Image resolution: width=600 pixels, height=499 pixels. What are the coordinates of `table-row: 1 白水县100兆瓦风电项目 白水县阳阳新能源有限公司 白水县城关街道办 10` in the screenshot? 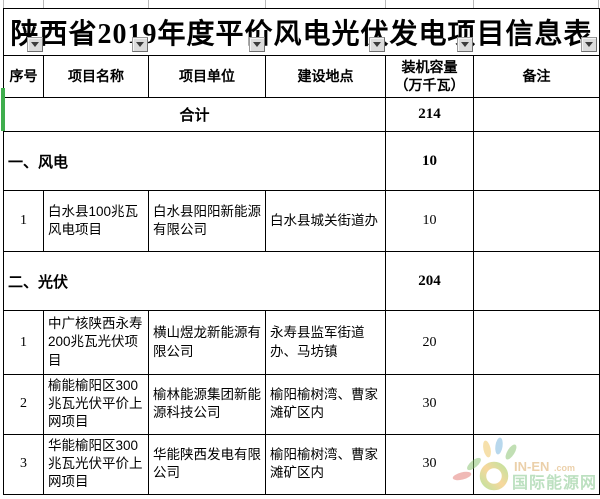 It's located at (301, 221).